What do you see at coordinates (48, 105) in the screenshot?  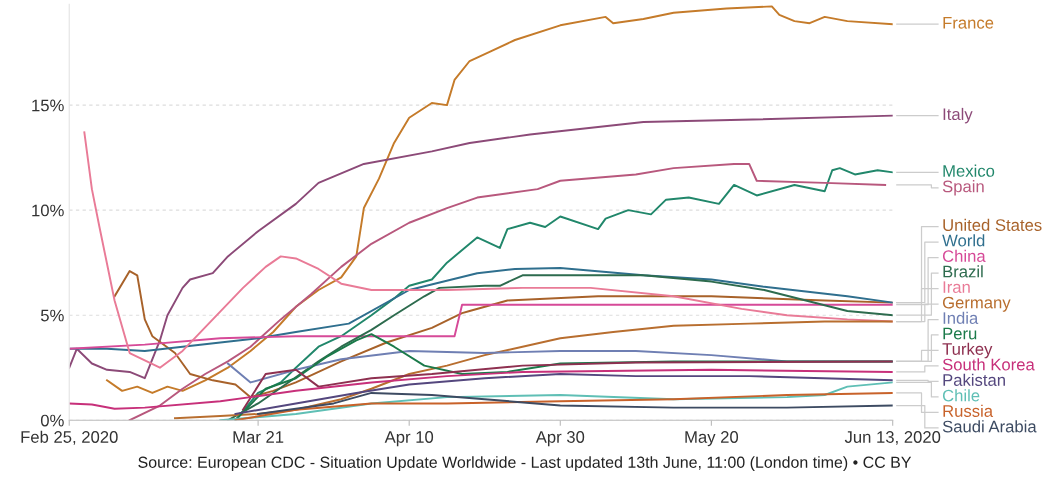 I see `y-tick-label: 15%` at bounding box center [48, 105].